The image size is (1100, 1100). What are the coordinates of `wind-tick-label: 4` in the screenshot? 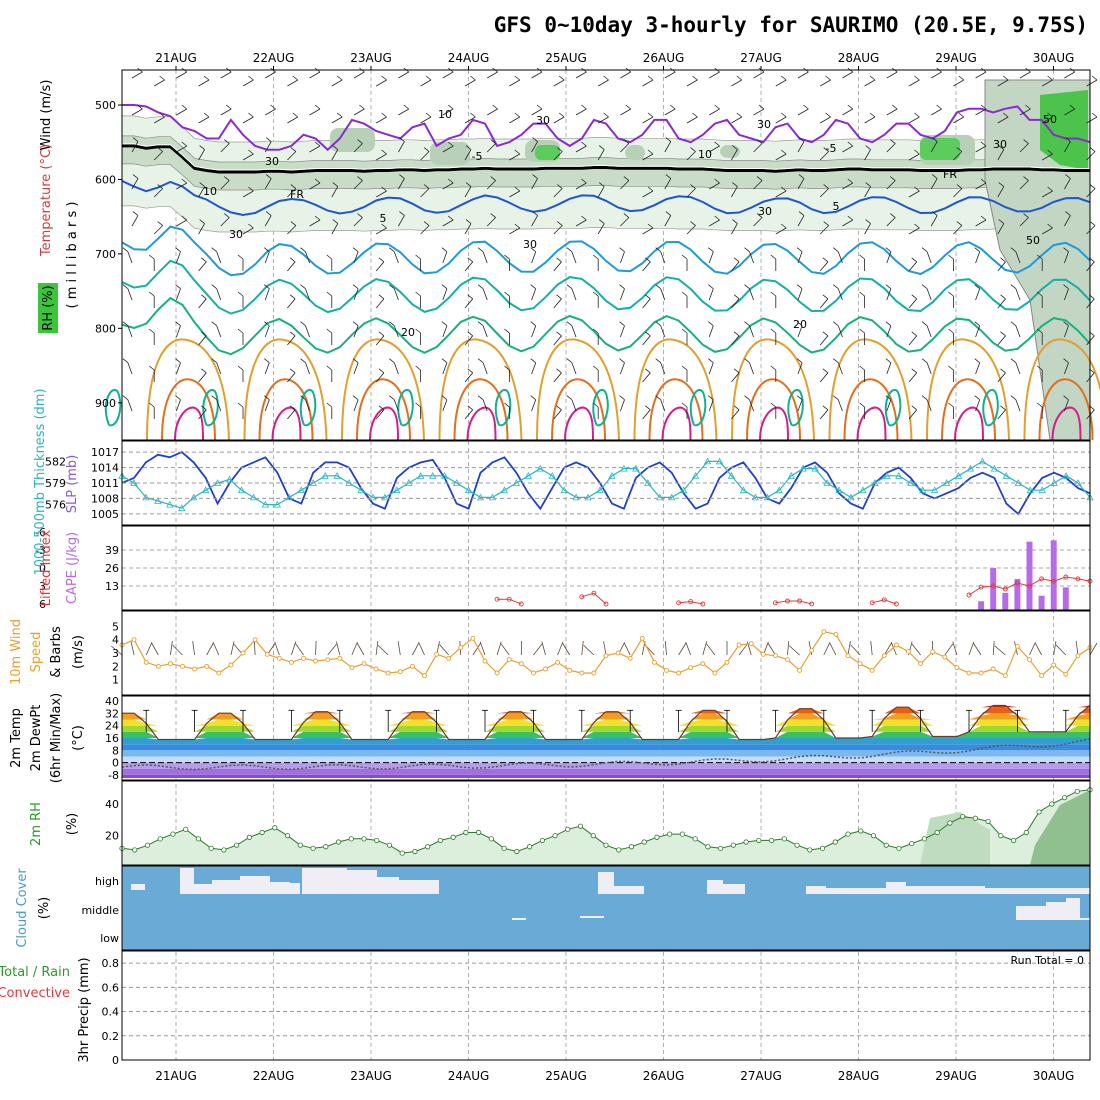 It's located at (115, 640).